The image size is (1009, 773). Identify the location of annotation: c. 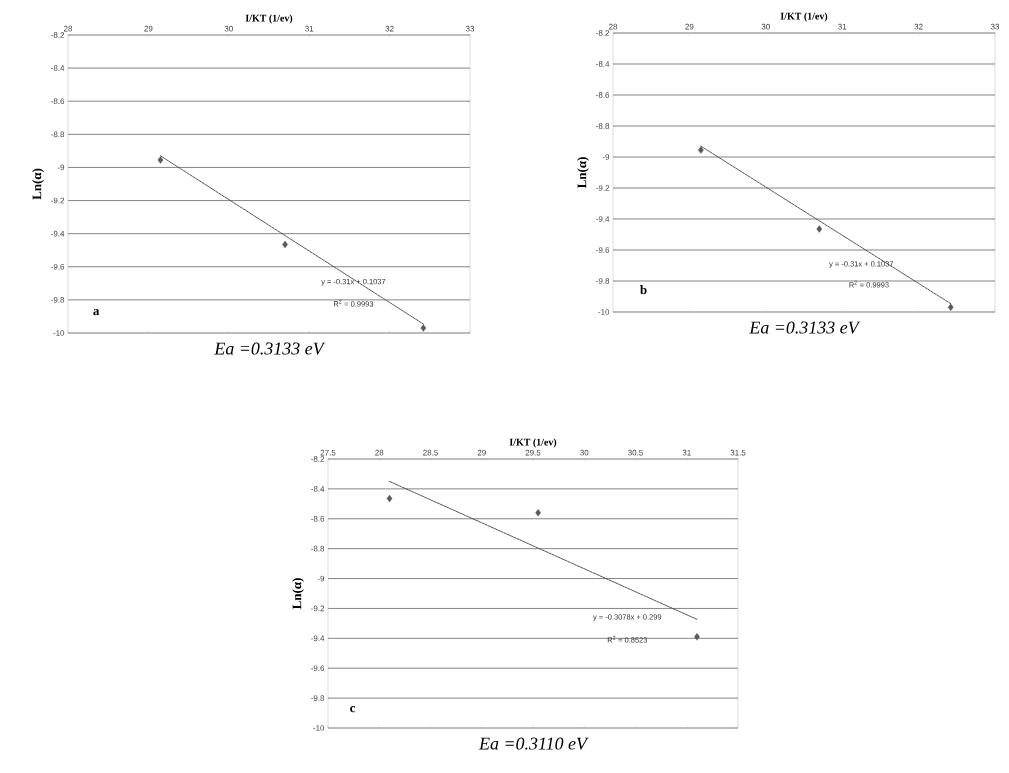
(353, 709).